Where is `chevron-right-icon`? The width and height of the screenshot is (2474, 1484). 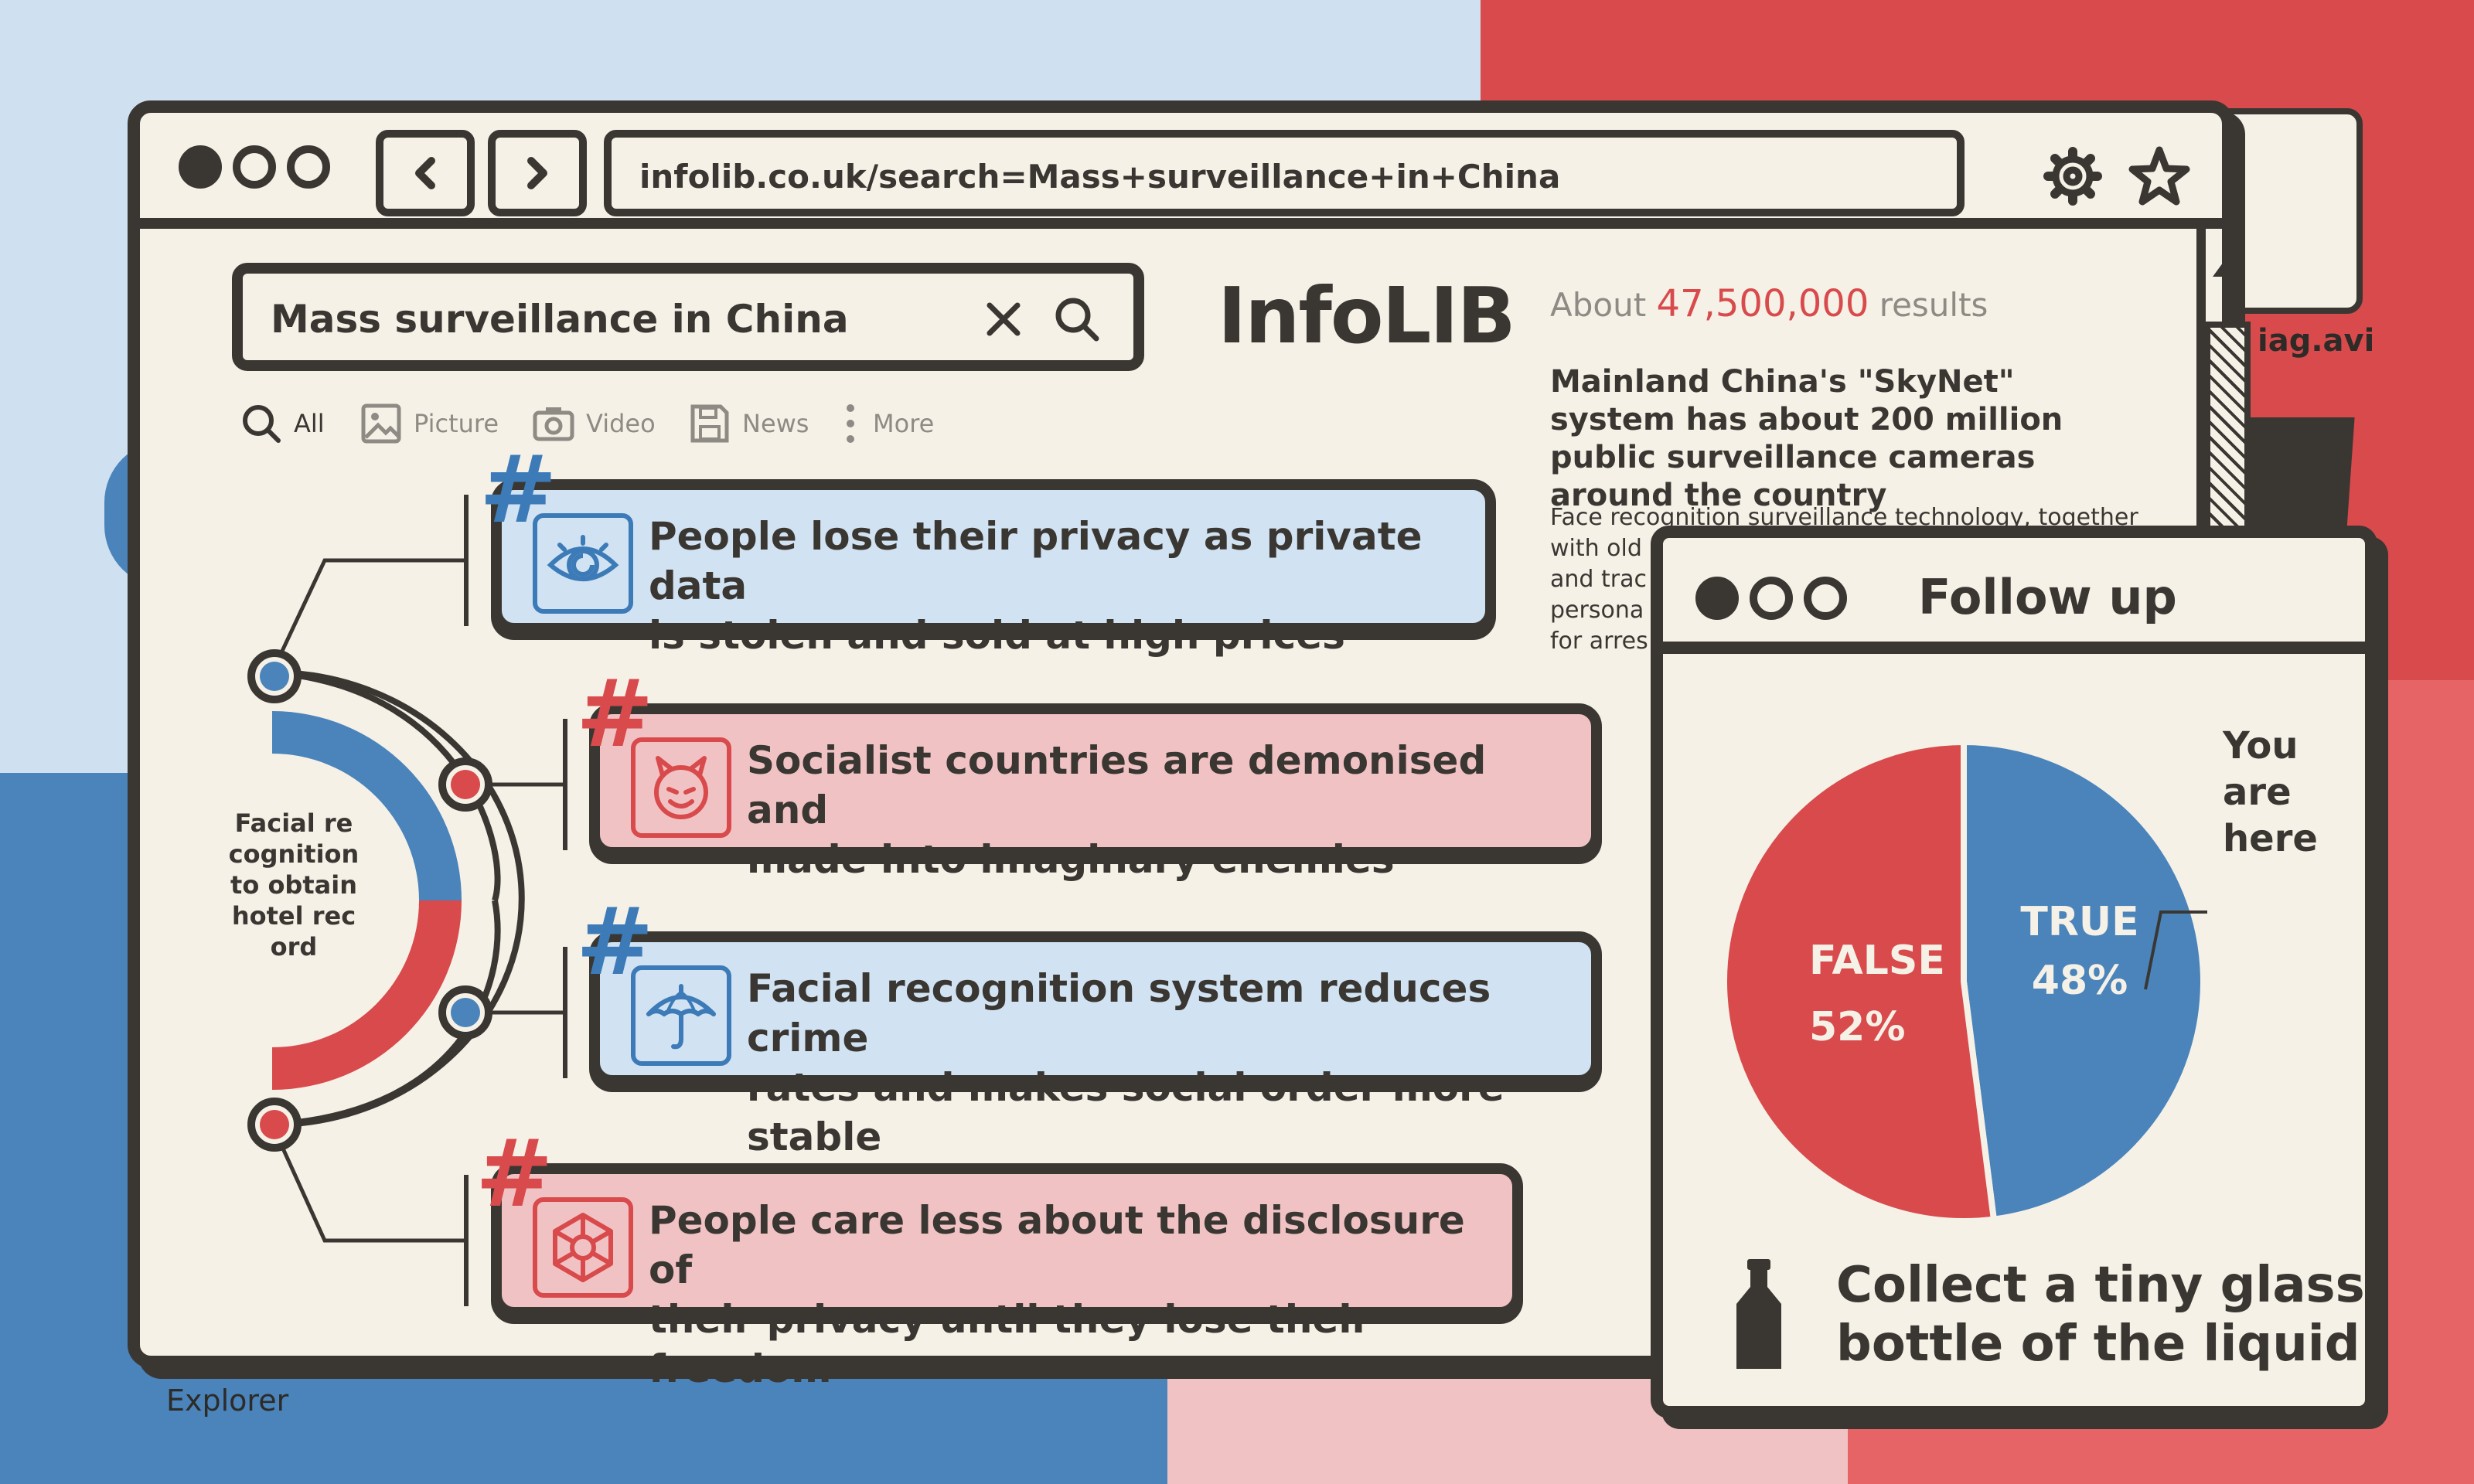 chevron-right-icon is located at coordinates (537, 173).